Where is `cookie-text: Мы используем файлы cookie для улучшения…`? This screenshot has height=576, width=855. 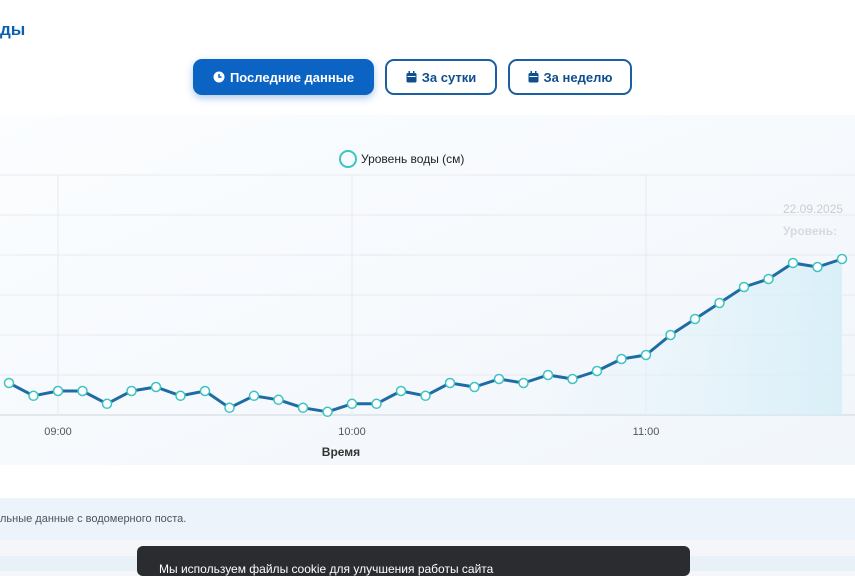 cookie-text: Мы используем файлы cookie для улучшения… is located at coordinates (326, 569).